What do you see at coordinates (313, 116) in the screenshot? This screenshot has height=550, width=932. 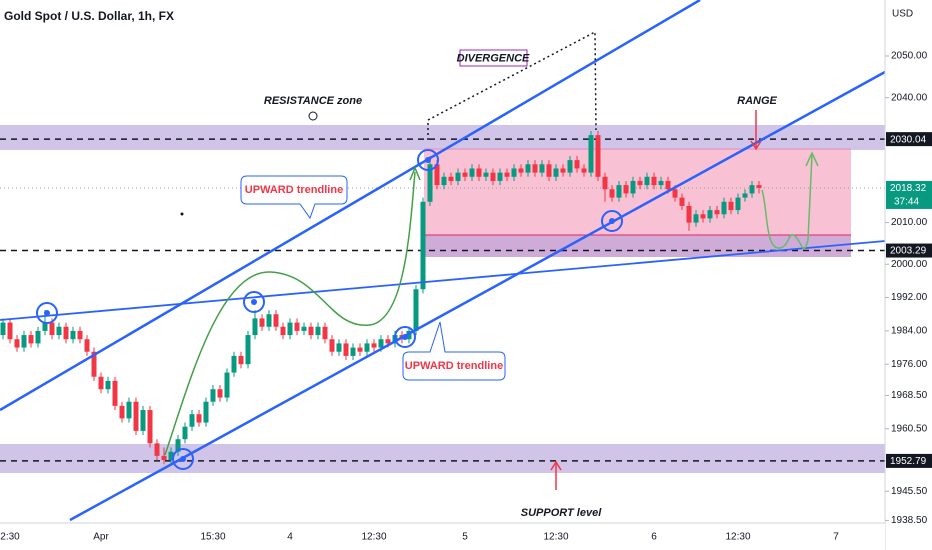 I see `icon` at bounding box center [313, 116].